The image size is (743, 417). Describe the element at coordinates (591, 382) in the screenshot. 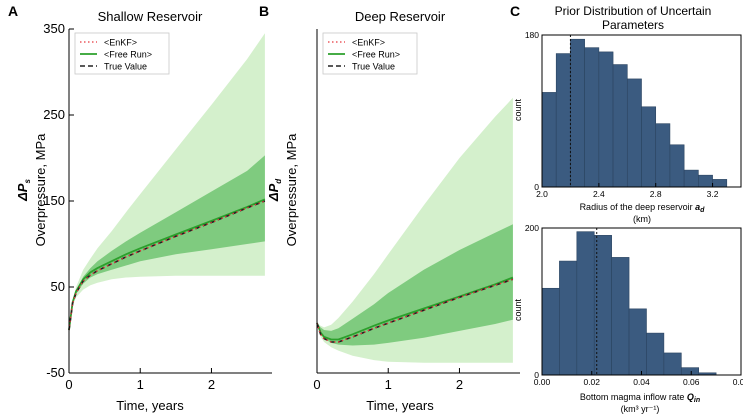

I see `x-tick-label: 0.02` at that location.